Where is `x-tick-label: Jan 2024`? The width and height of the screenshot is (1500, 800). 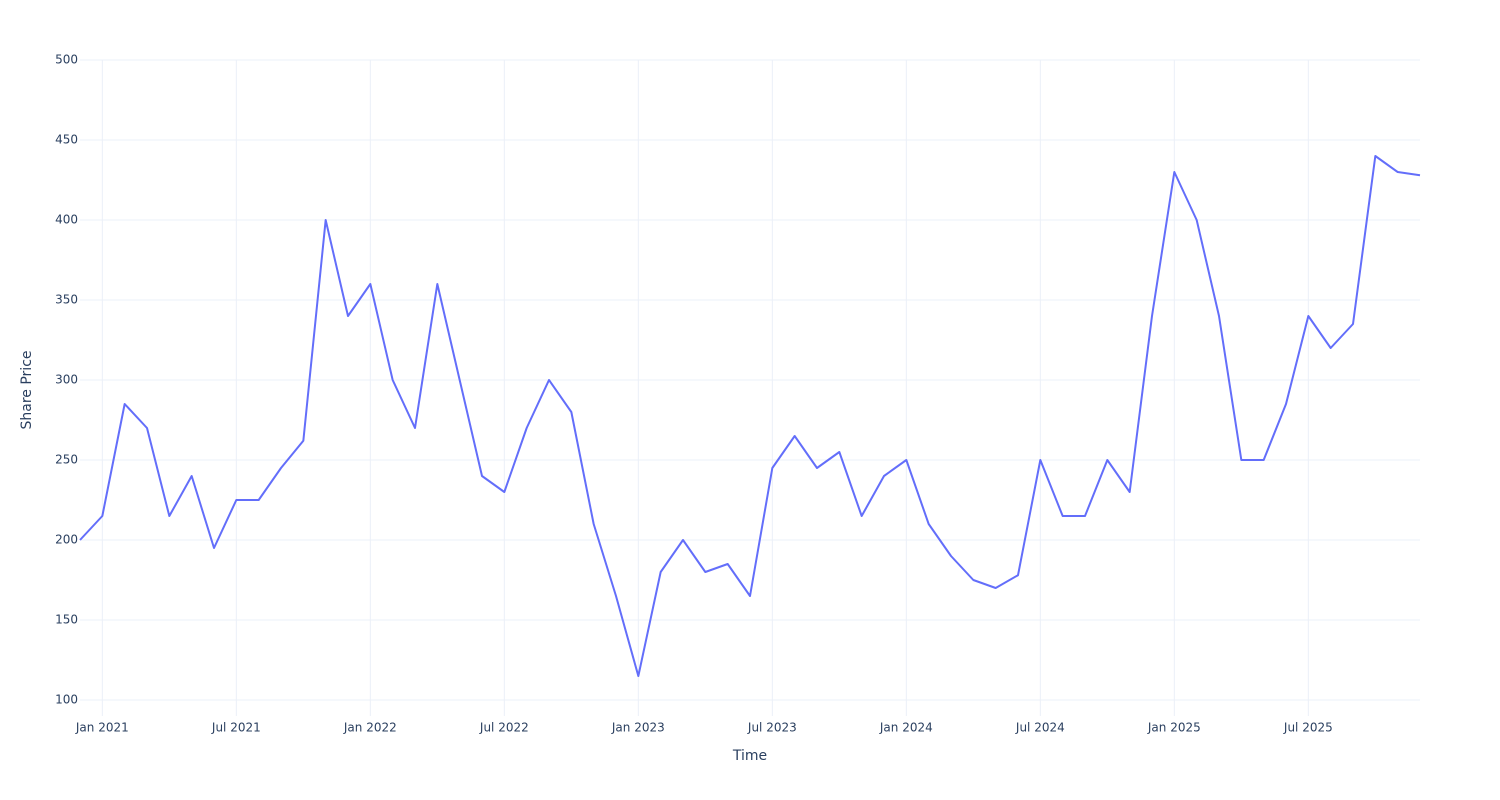
x-tick-label: Jan 2024 is located at coordinates (906, 728).